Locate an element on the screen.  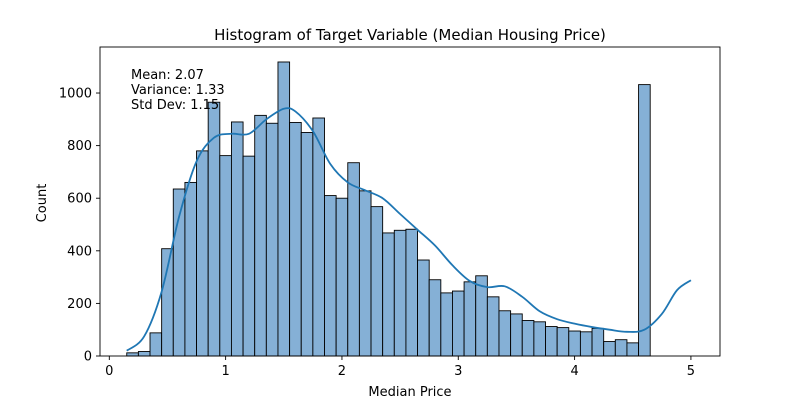
x-tick-label: 1 is located at coordinates (225, 371).